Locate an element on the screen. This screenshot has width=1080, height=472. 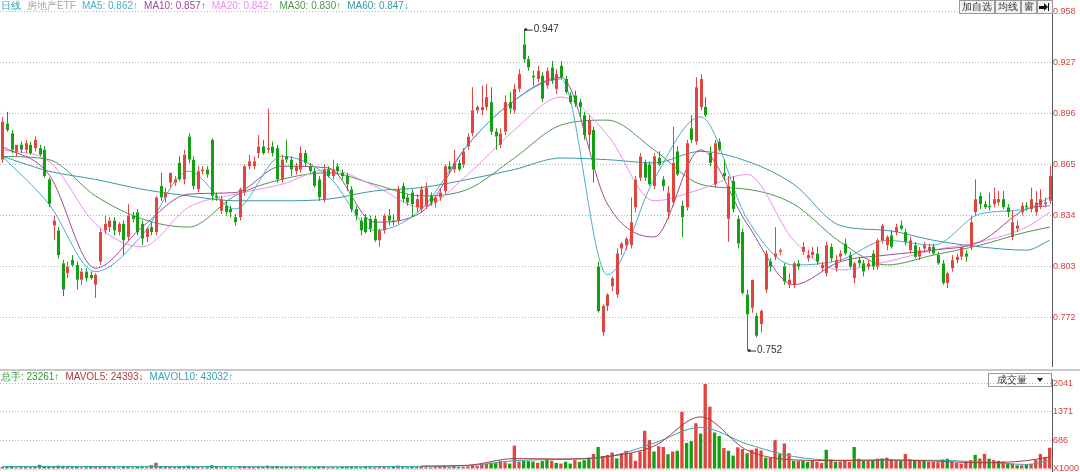
annotation: 均线 is located at coordinates (1008, 7).